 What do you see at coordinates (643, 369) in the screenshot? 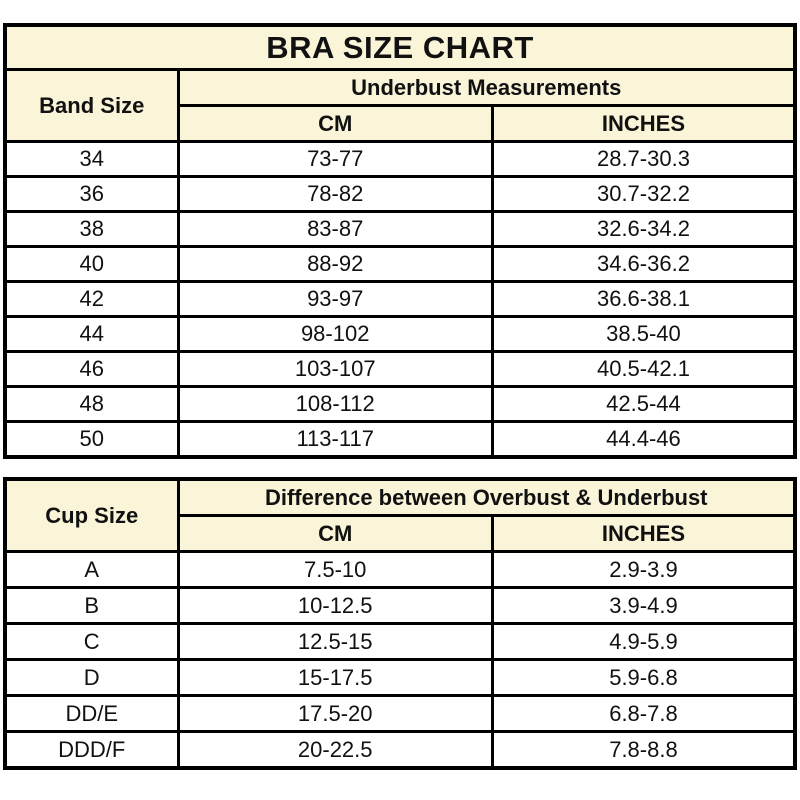
I see `table-cell: 40.5-42.1` at bounding box center [643, 369].